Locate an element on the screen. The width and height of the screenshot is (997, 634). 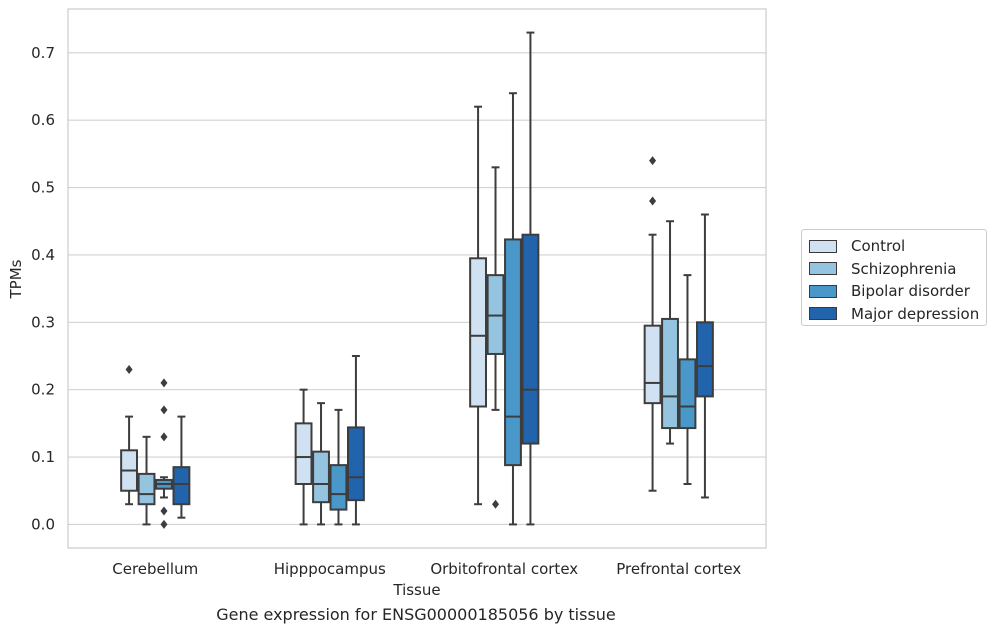
y-tick-label: 0.0 is located at coordinates (43, 524).